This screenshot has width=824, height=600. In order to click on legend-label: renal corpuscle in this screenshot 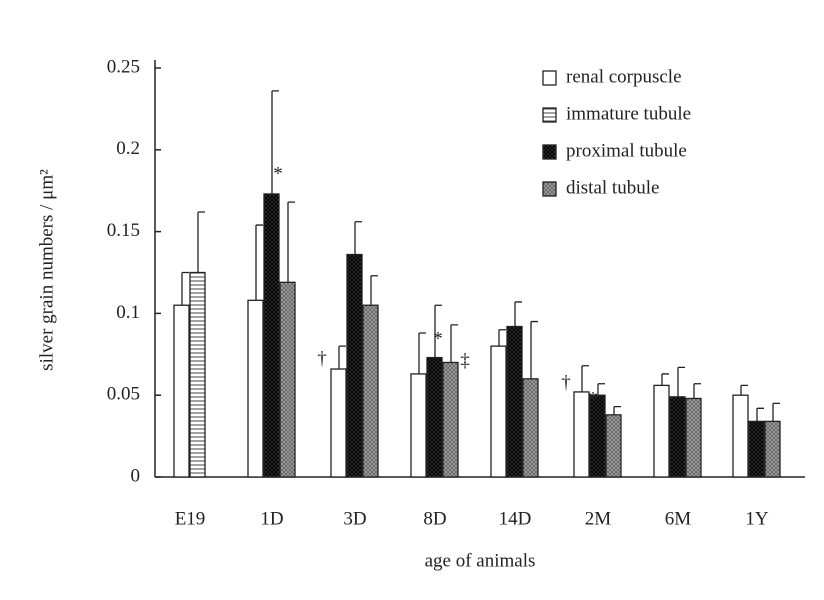, I will do `click(624, 76)`.